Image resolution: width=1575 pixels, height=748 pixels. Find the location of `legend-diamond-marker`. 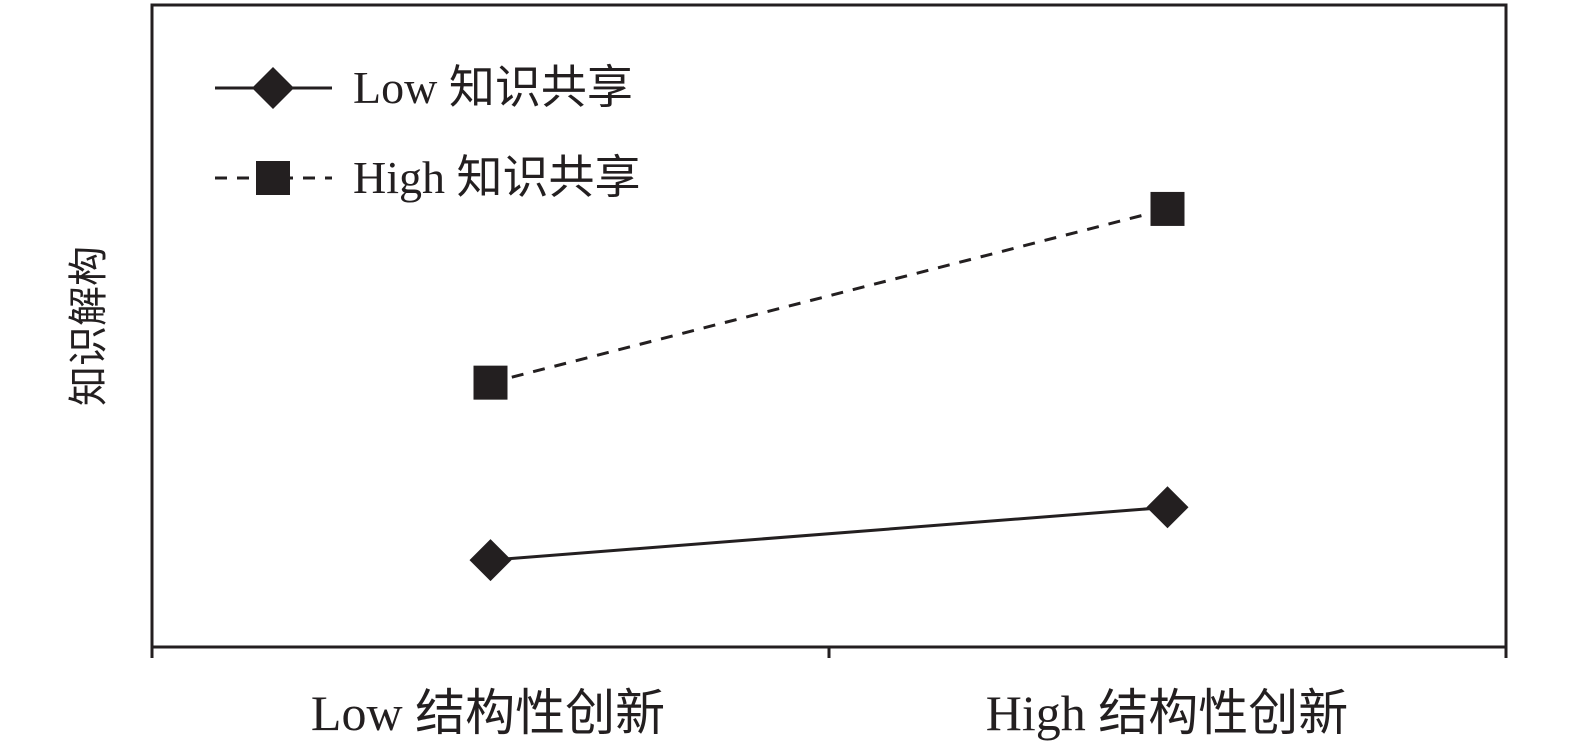

legend-diamond-marker is located at coordinates (273, 88).